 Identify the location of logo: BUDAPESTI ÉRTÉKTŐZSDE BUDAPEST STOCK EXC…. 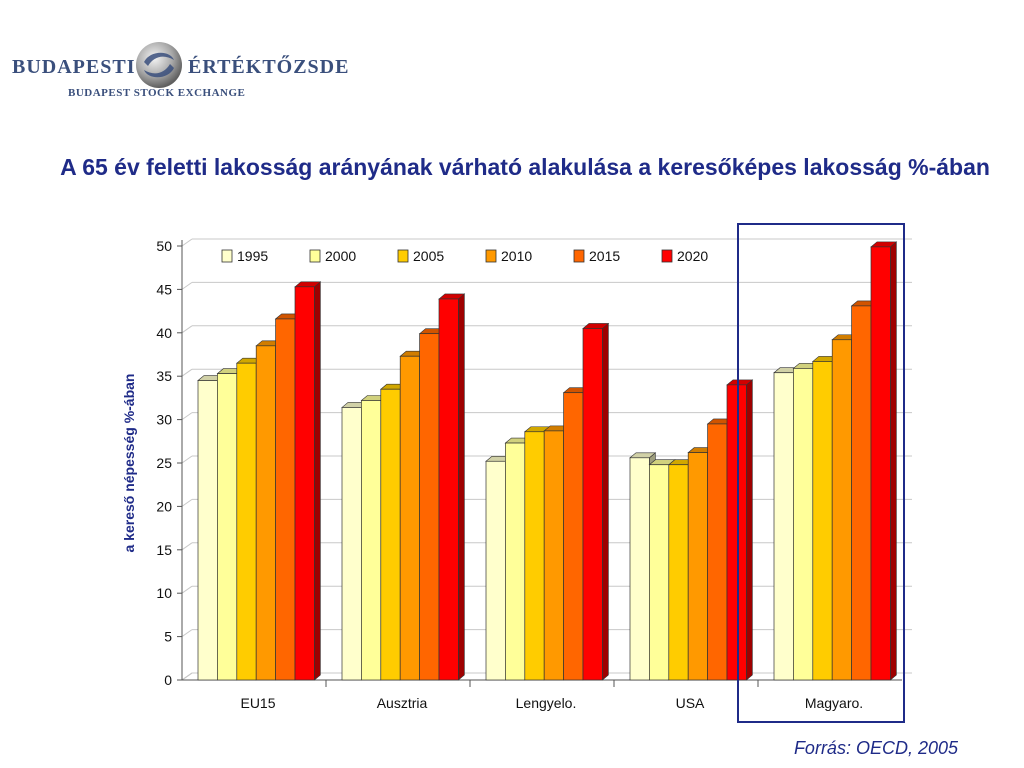
(179, 72).